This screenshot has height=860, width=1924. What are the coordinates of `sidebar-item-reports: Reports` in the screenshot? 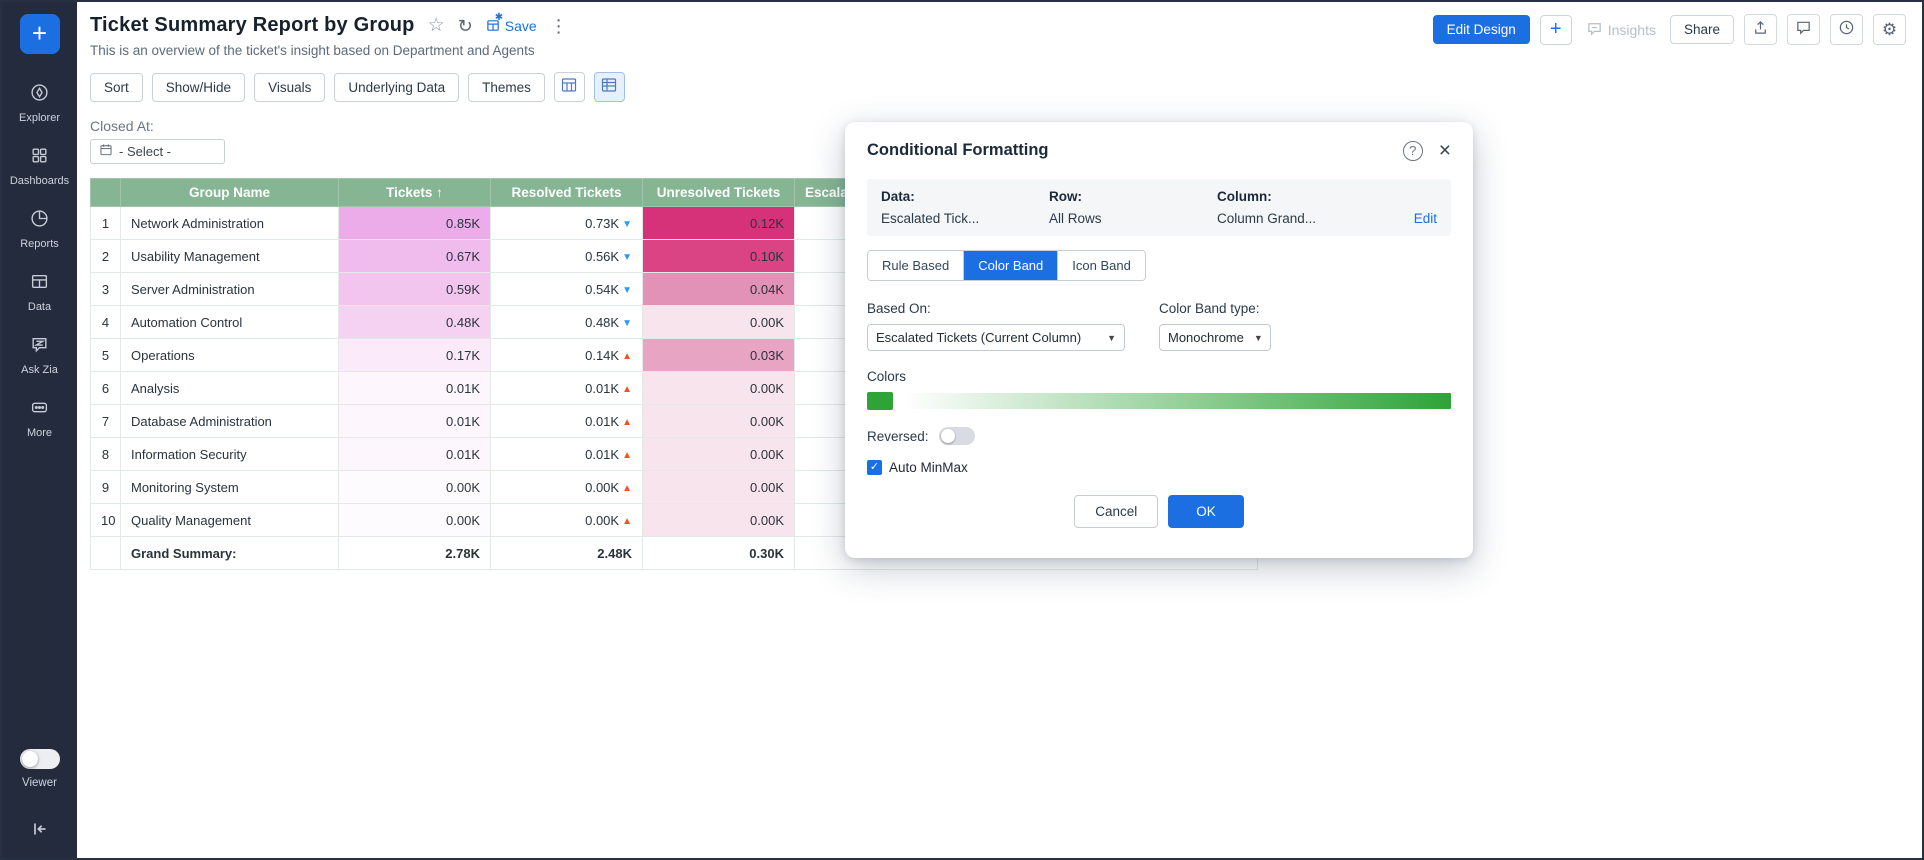 It's located at (39, 229).